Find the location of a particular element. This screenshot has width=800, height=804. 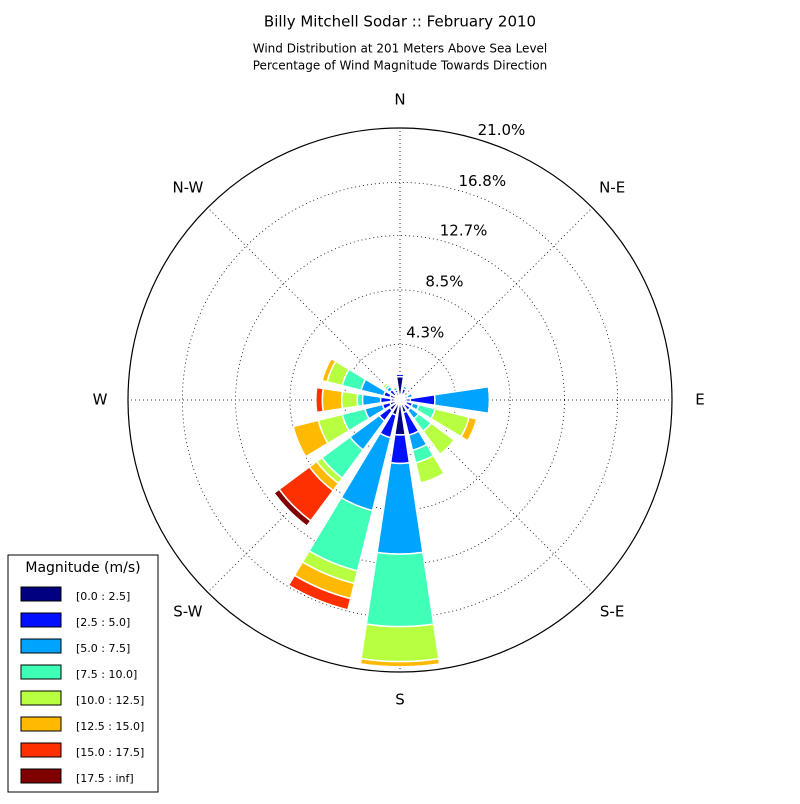

legend-label: [17.5 : inf] is located at coordinates (105, 778).